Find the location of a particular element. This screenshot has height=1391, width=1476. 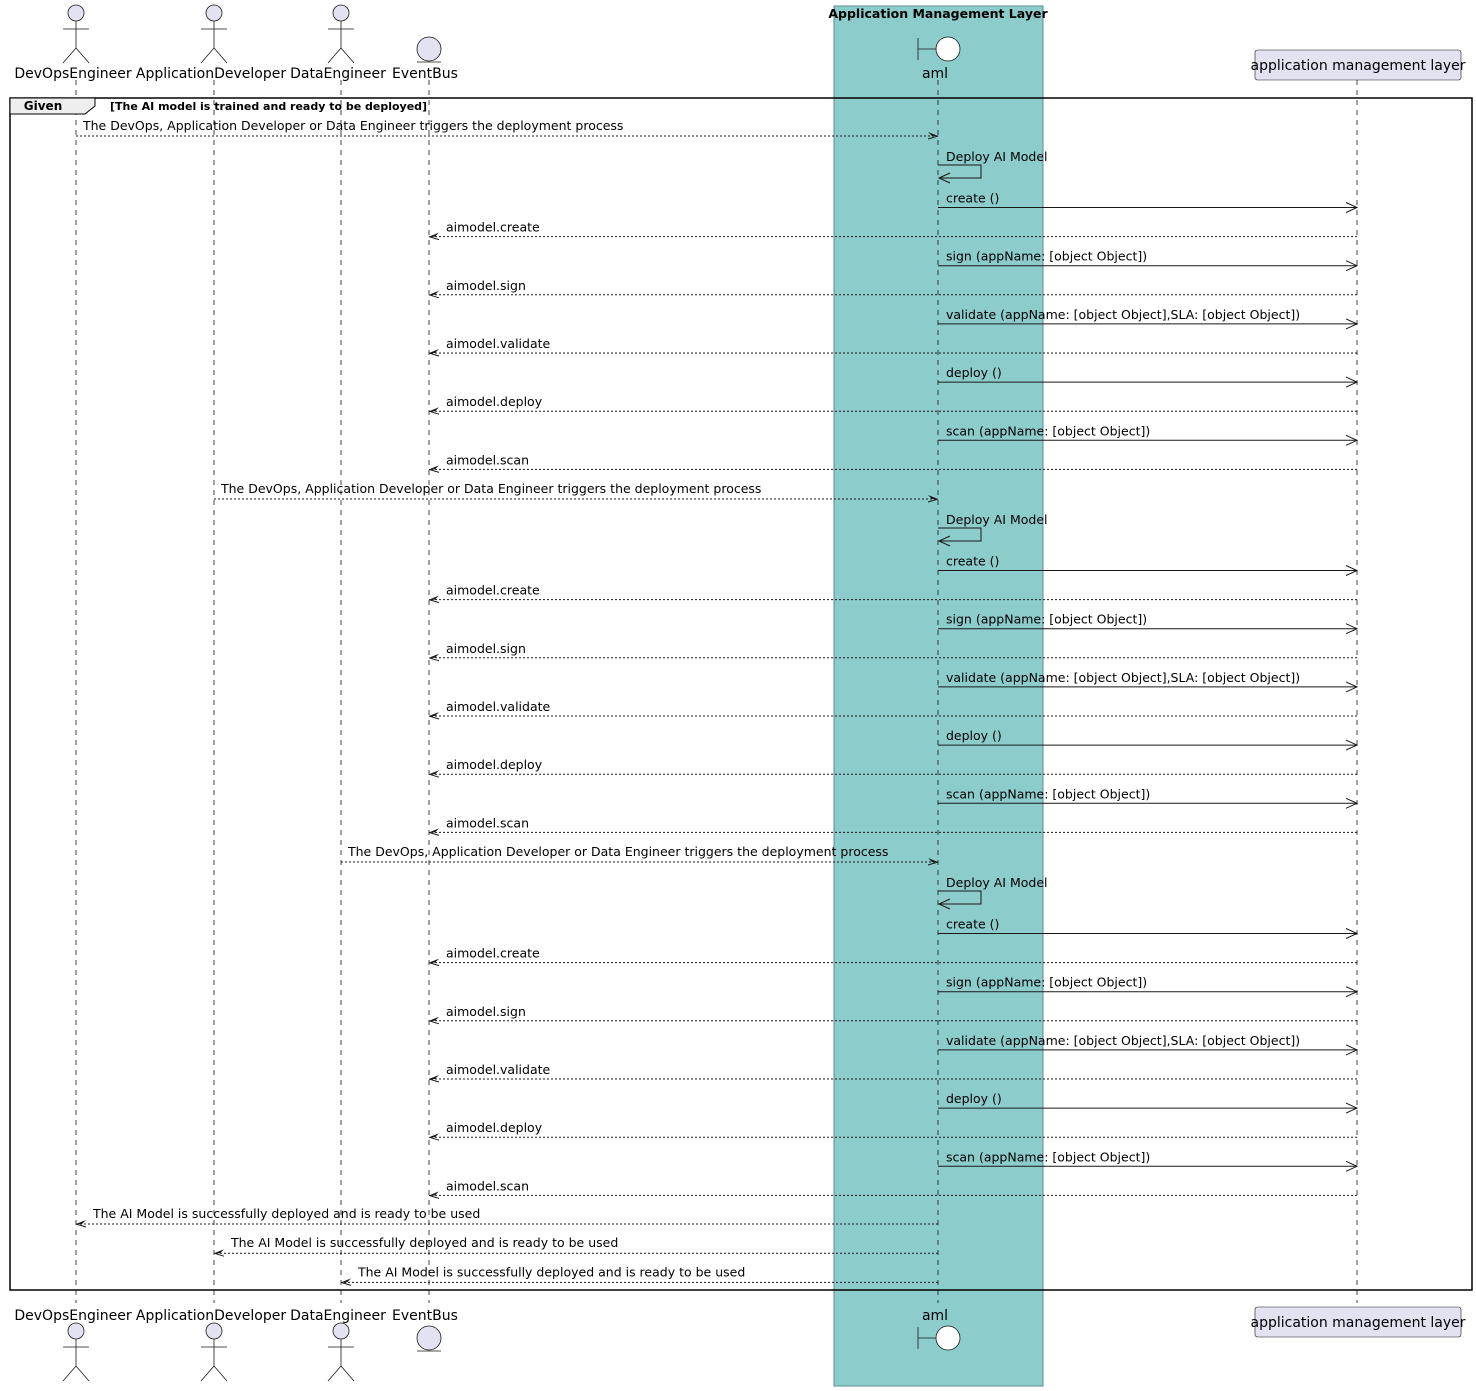

participant-label: ApplicationDeveloper is located at coordinates (211, 1316).